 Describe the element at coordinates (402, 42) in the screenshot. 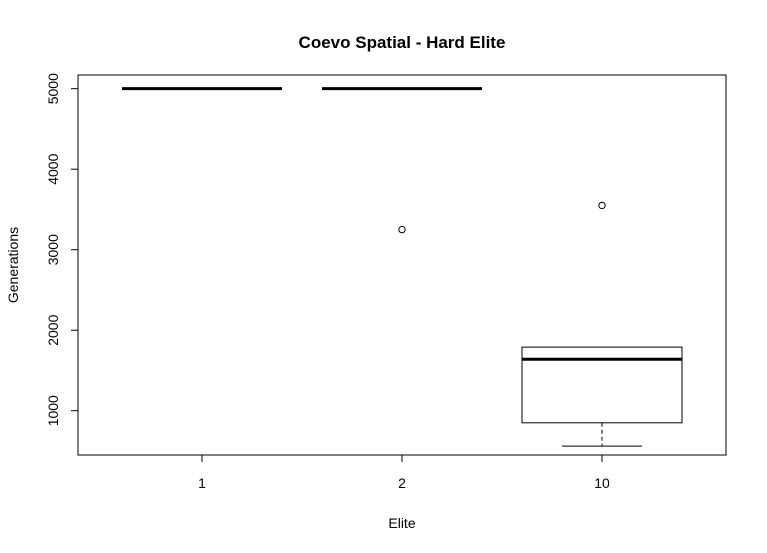

I see `chart-title: Coevo Spatial - Hard Elite` at that location.